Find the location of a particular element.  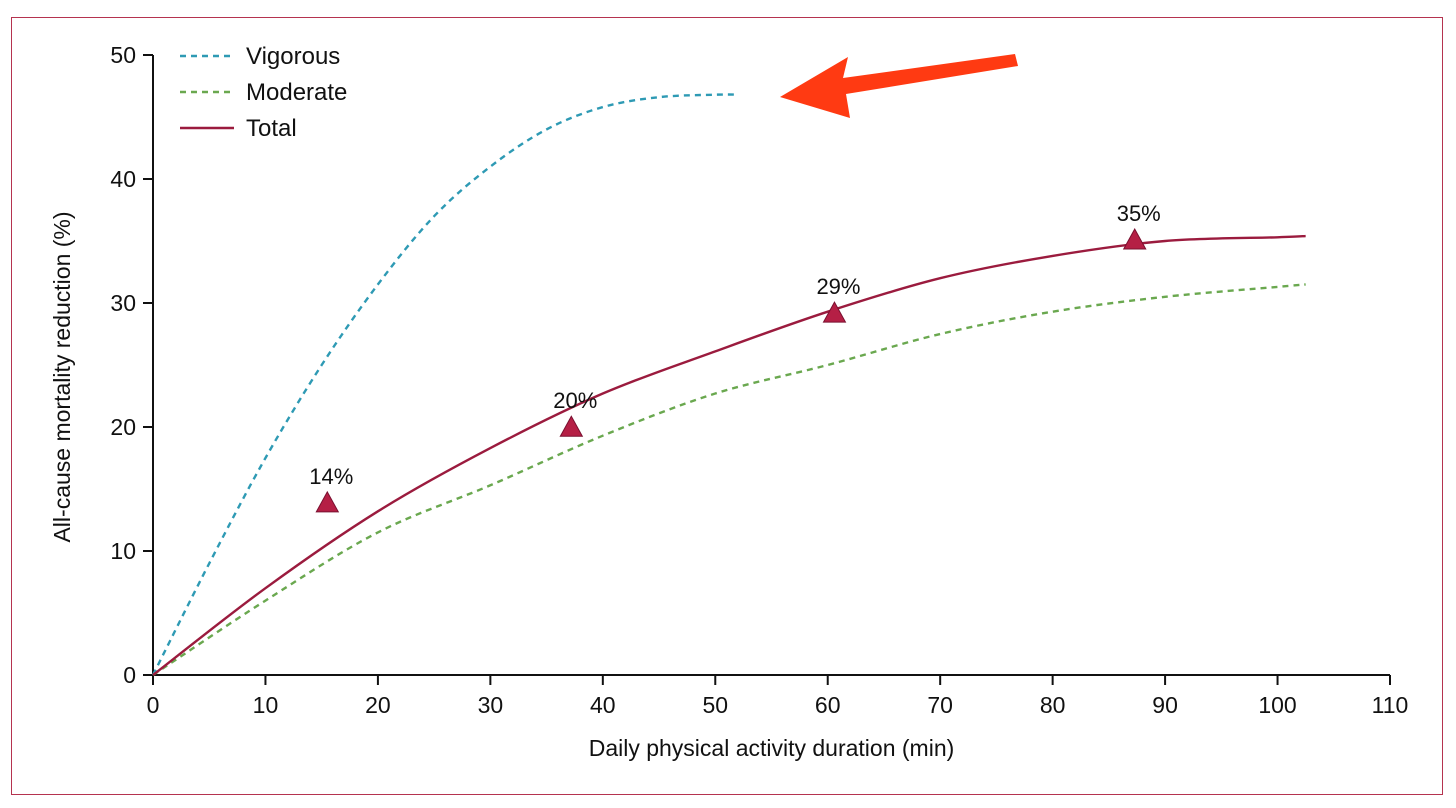

legend-label-total: Total is located at coordinates (271, 128).